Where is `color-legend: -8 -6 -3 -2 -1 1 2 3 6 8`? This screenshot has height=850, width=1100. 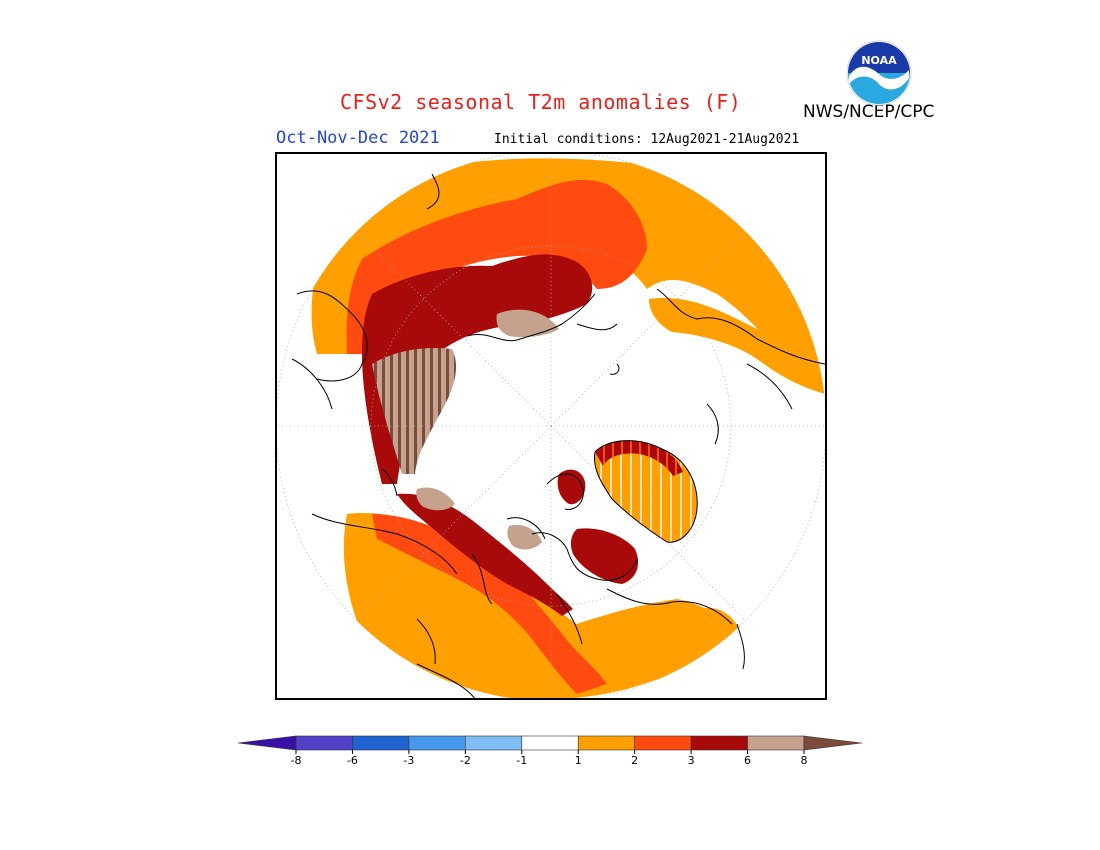 color-legend: -8 -6 -3 -2 -1 1 2 3 6 8 is located at coordinates (550, 751).